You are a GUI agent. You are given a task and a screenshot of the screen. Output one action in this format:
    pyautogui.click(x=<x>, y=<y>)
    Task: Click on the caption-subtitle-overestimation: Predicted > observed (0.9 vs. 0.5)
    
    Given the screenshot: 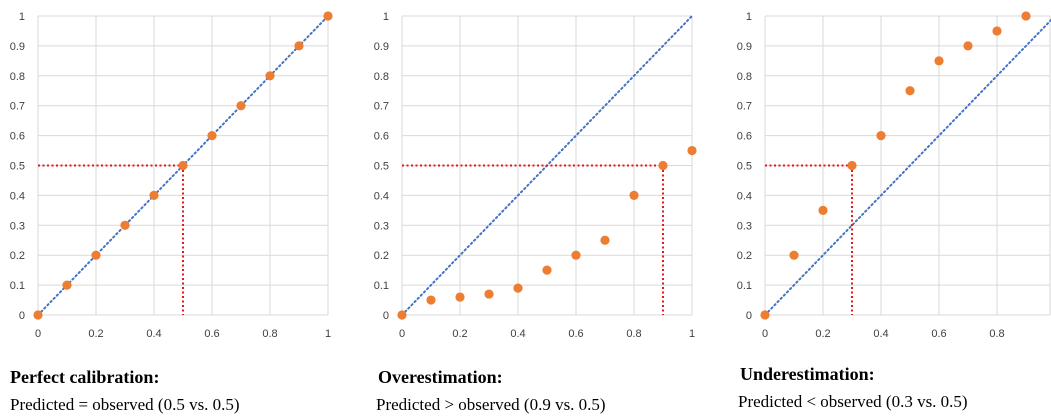 What is the action you would take?
    pyautogui.click(x=491, y=404)
    